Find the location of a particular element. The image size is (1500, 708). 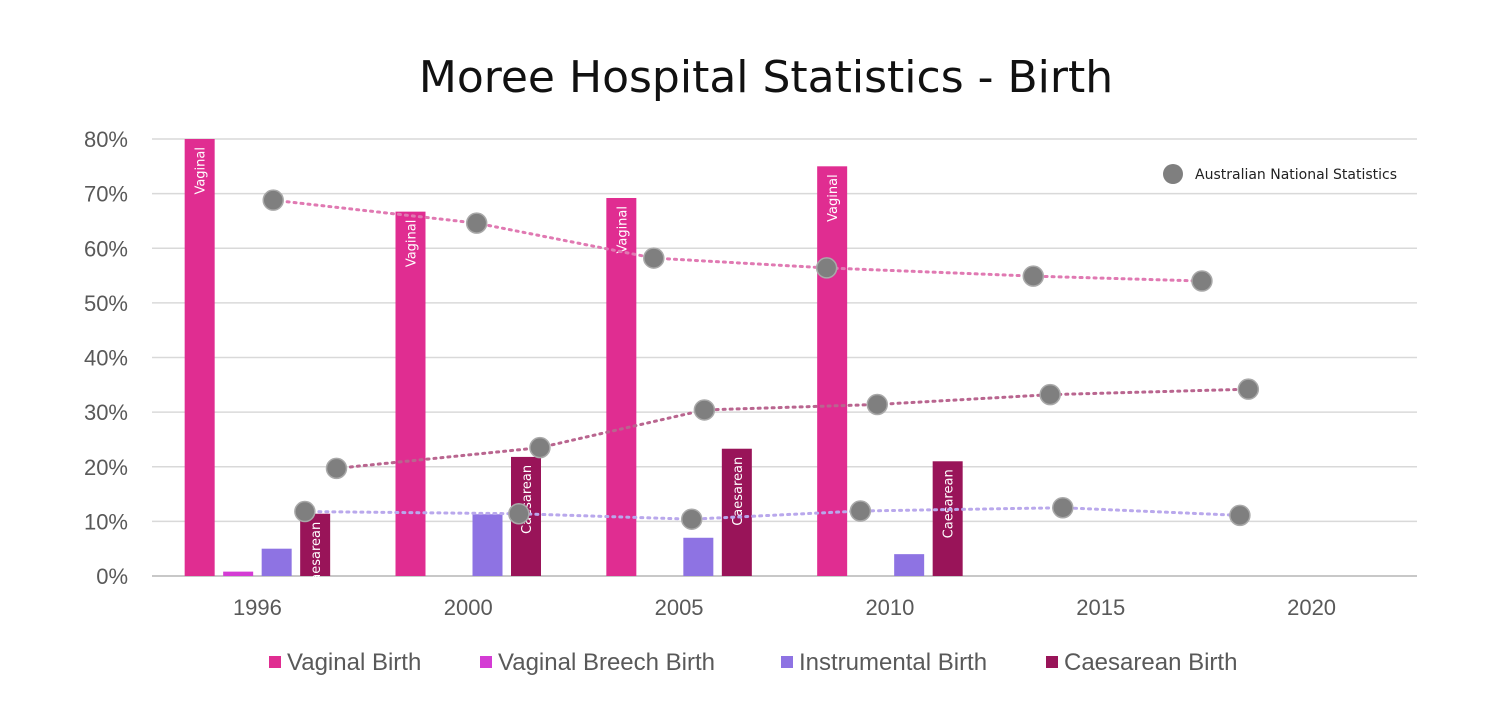

y-tick-label: 50% is located at coordinates (106, 303).